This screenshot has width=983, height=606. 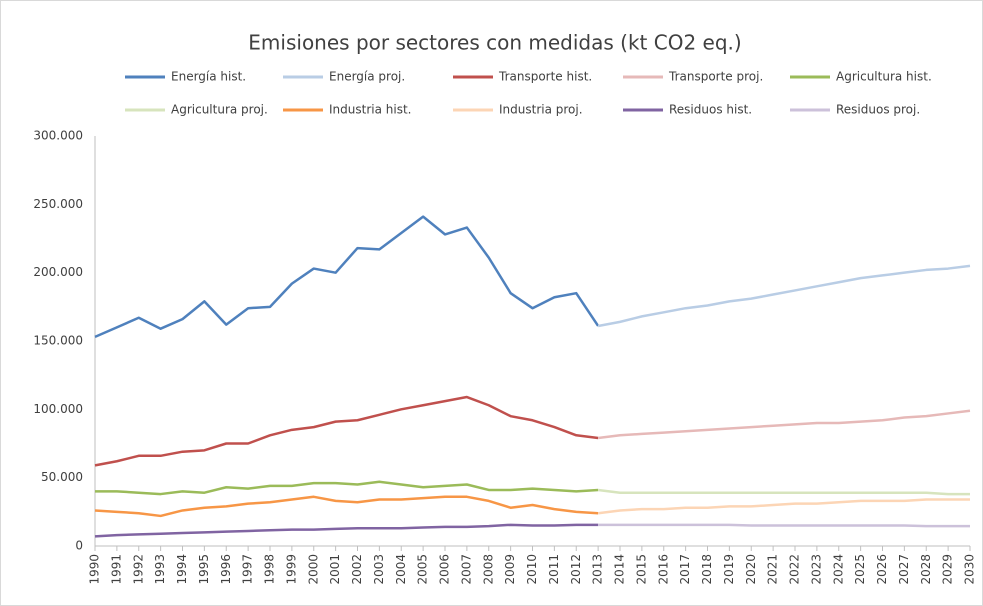 What do you see at coordinates (488, 569) in the screenshot?
I see `x-tick-label: 2008` at bounding box center [488, 569].